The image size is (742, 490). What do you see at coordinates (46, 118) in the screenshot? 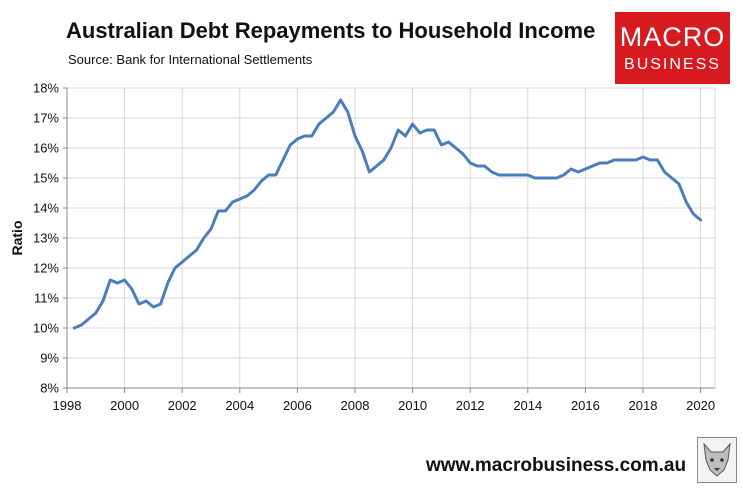
I see `y-tick-label: 17%` at bounding box center [46, 118].